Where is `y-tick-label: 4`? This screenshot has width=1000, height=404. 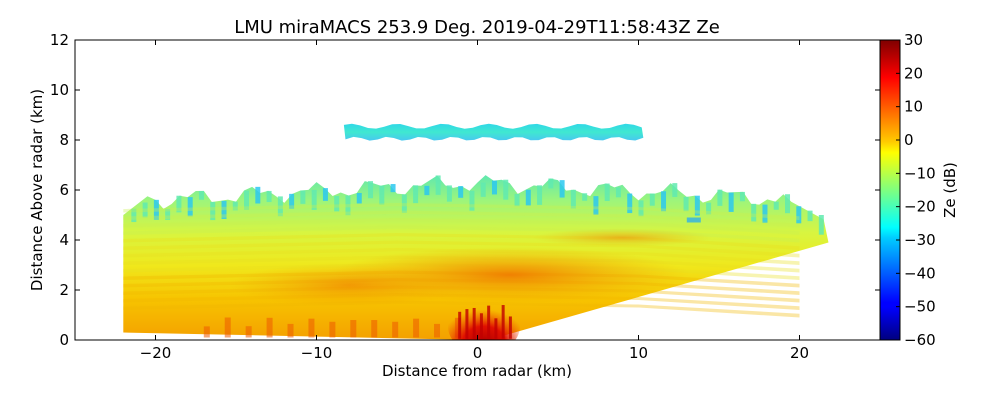
y-tick-label: 4 is located at coordinates (64, 240).